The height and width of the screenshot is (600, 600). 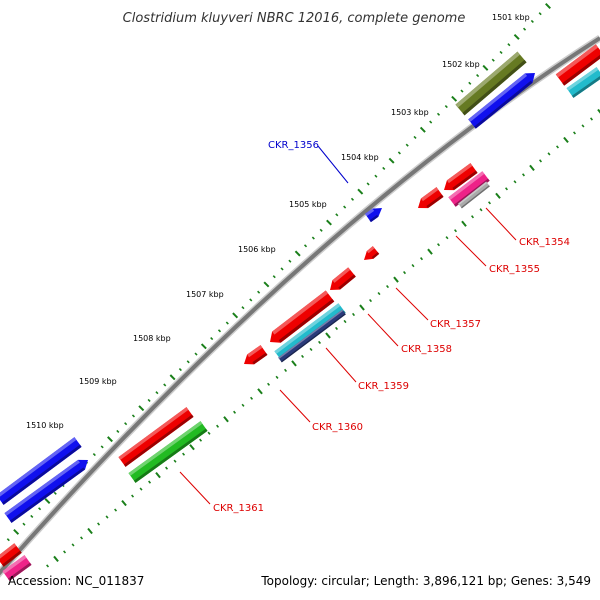 I want to click on kbp-label-5: 1505 kbp, so click(x=308, y=204).